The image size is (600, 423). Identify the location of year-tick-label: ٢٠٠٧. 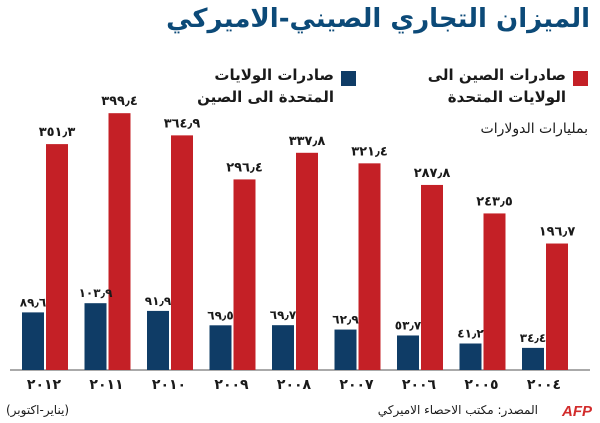
(356, 385).